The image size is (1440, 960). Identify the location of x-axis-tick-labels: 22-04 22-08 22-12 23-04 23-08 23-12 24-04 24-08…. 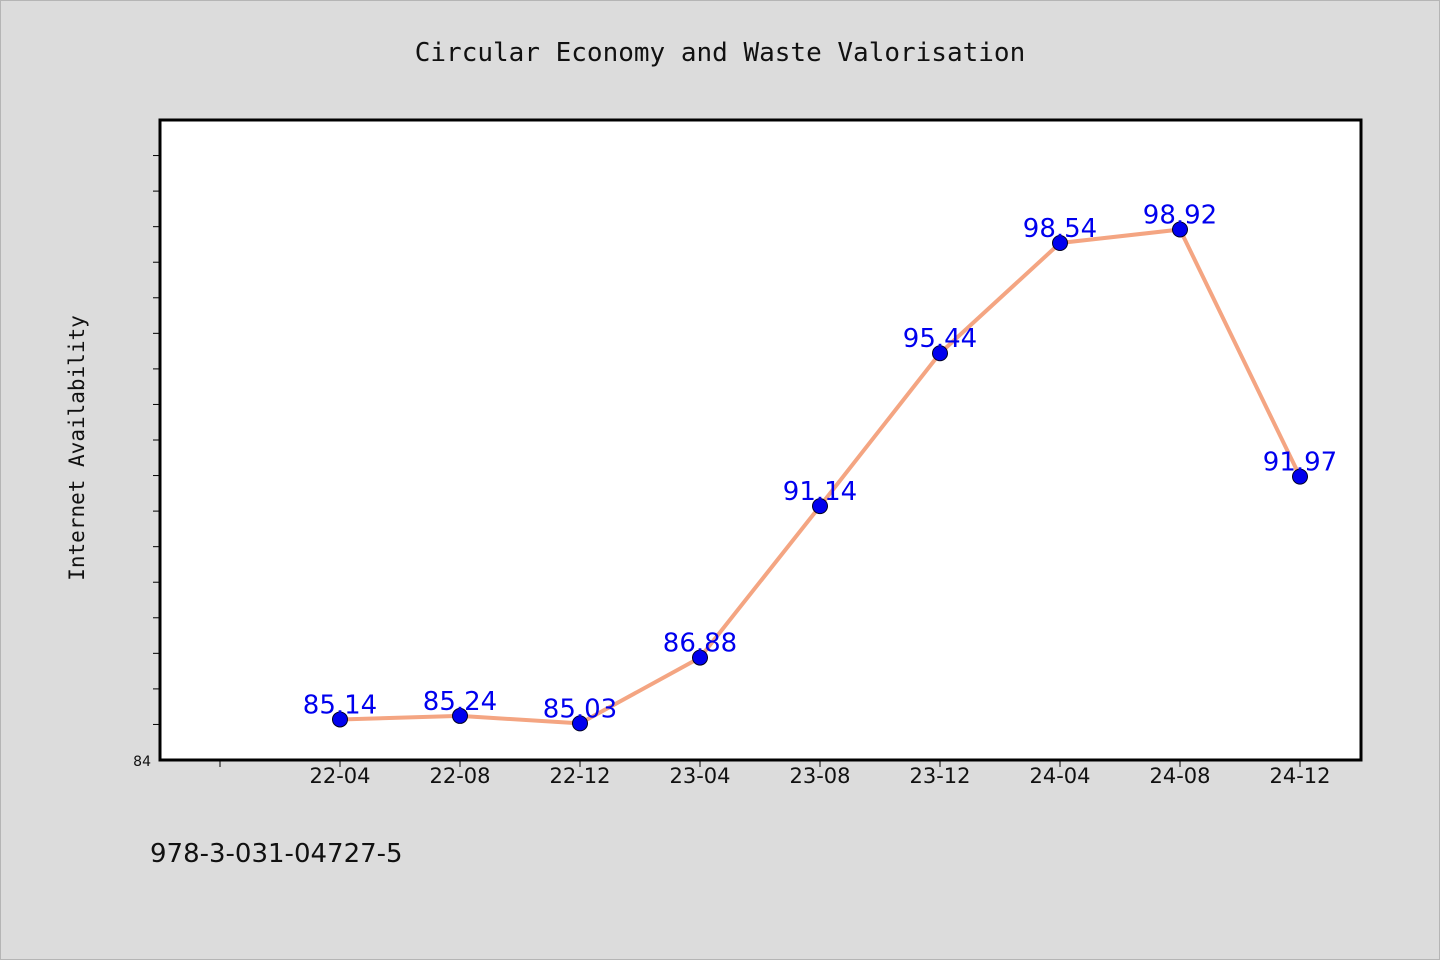
(819, 776).